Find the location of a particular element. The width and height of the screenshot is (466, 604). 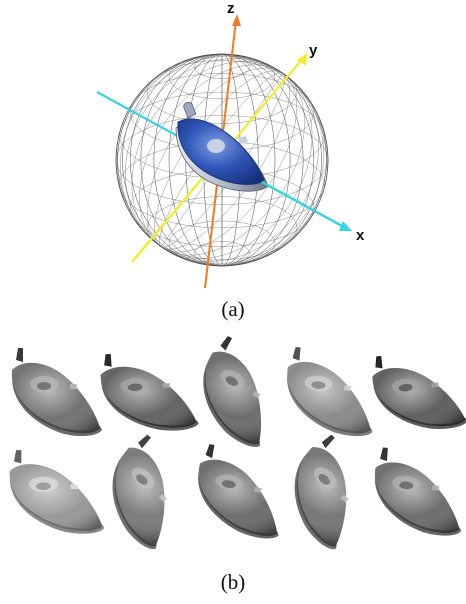

iron-model-icon is located at coordinates (222, 147).